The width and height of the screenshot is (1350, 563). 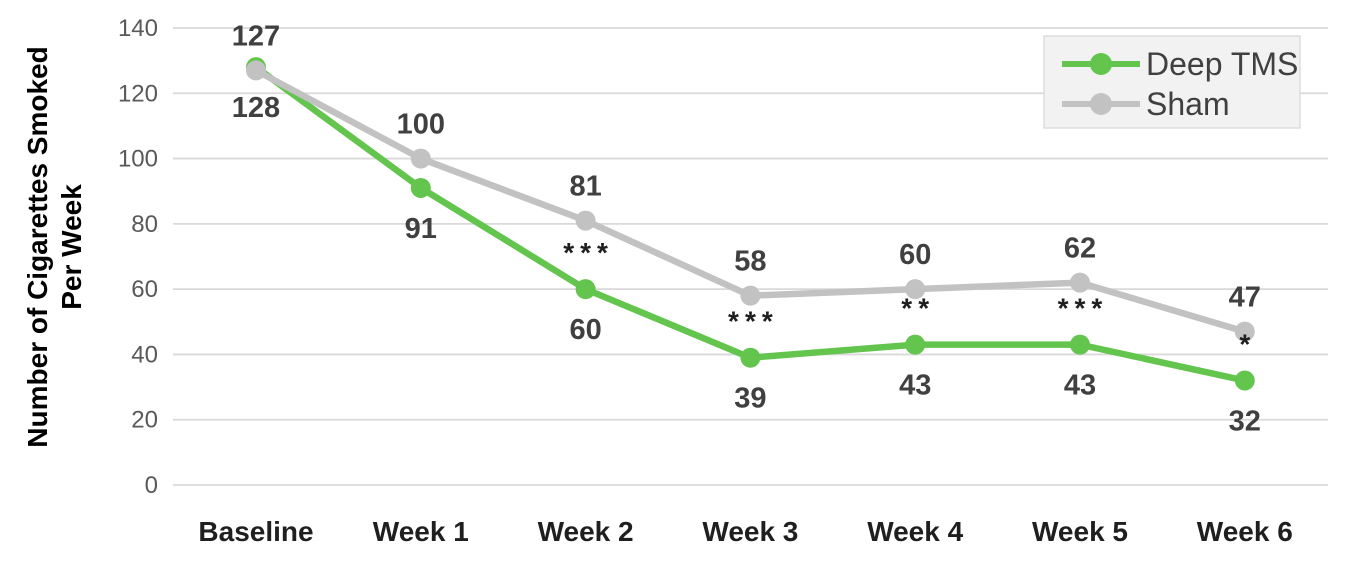 I want to click on x-axis-label: Week 4, so click(x=915, y=531).